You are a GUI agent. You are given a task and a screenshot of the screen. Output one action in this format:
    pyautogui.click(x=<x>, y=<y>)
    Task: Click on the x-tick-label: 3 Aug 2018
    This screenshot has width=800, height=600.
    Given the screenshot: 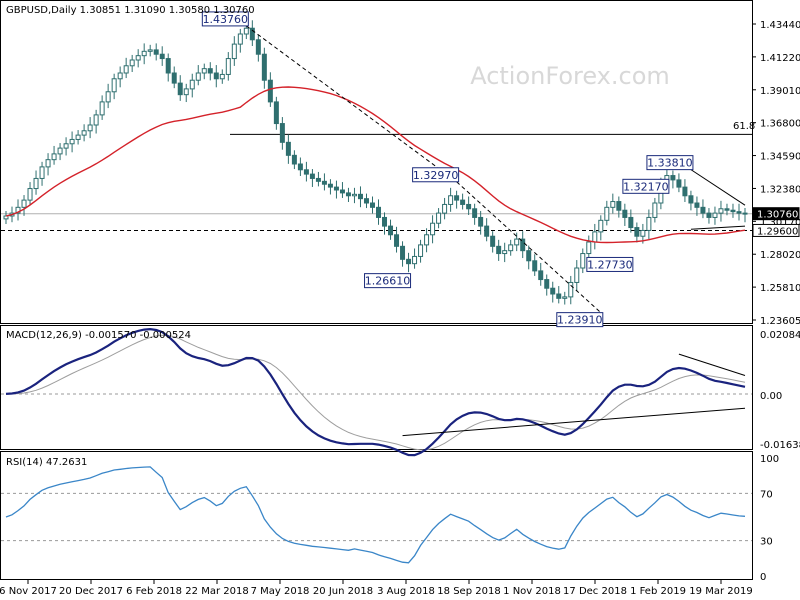 What is the action you would take?
    pyautogui.click(x=406, y=591)
    